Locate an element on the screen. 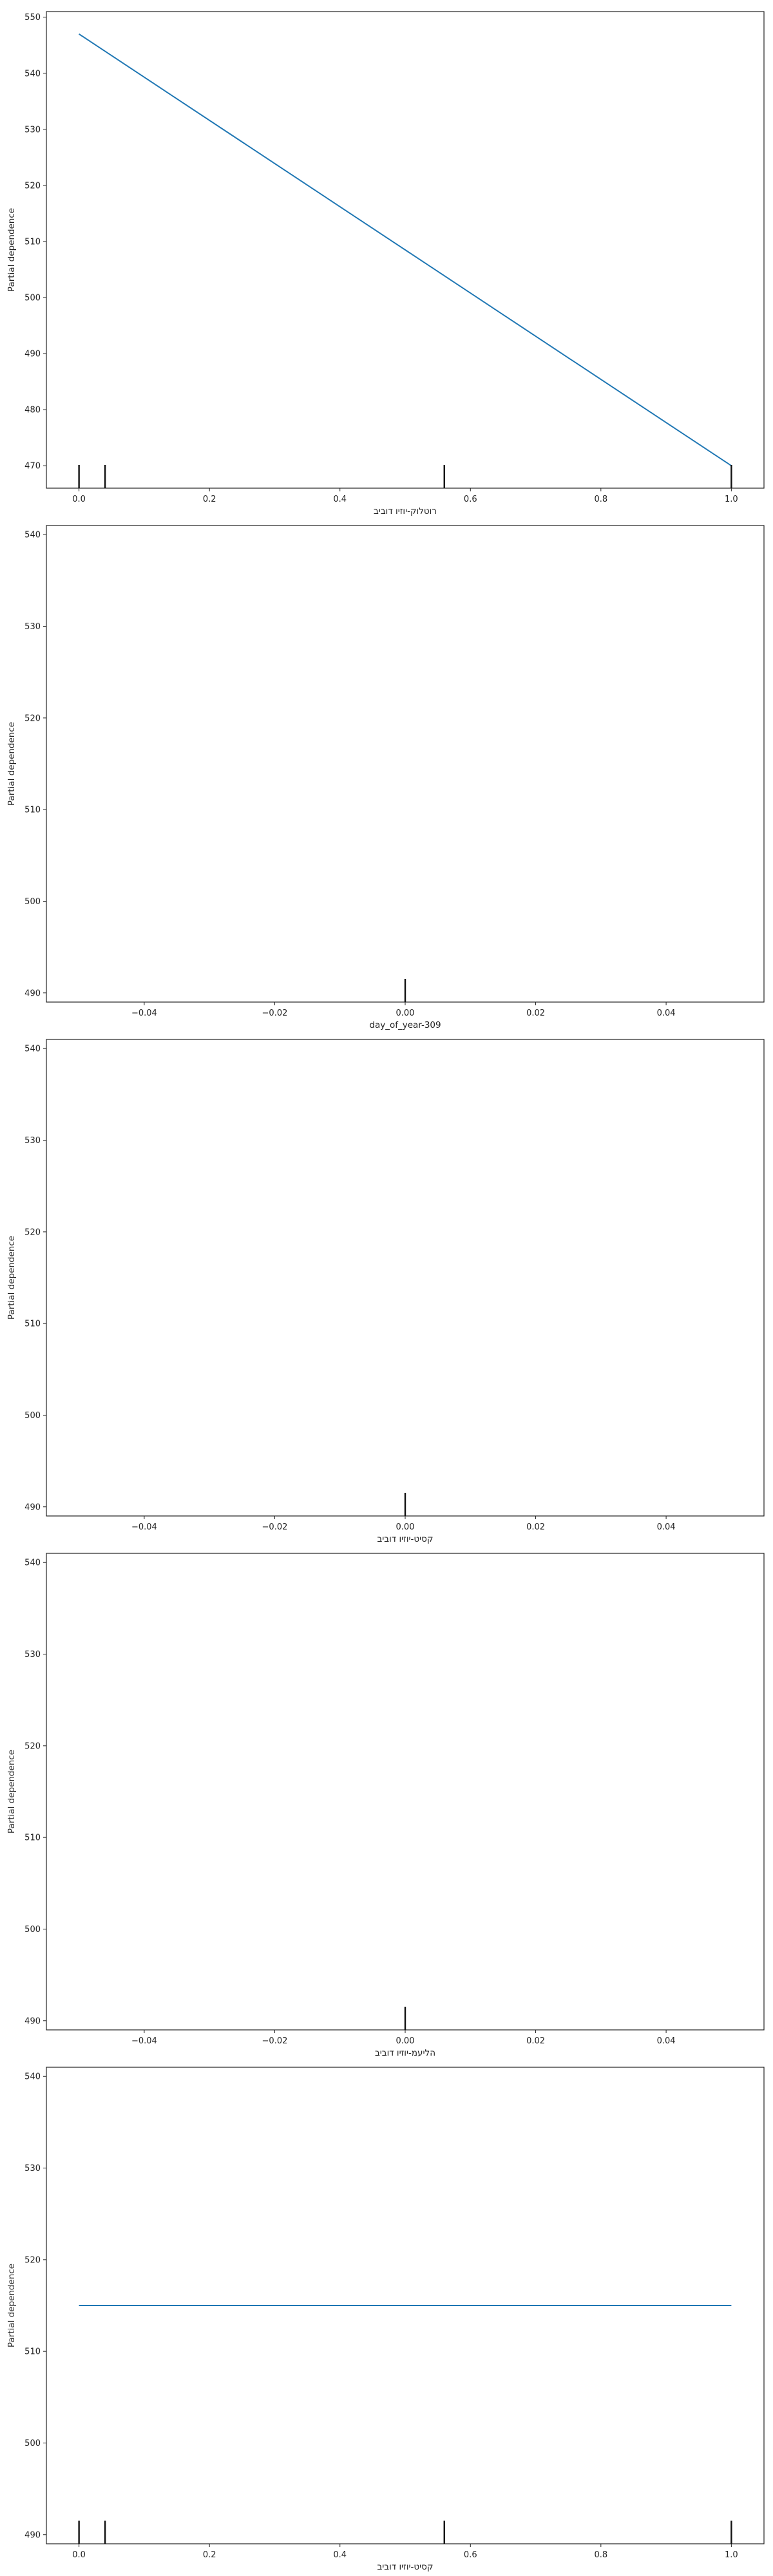 This screenshot has height=2576, width=773. y-tick-label: 550 is located at coordinates (32, 18).